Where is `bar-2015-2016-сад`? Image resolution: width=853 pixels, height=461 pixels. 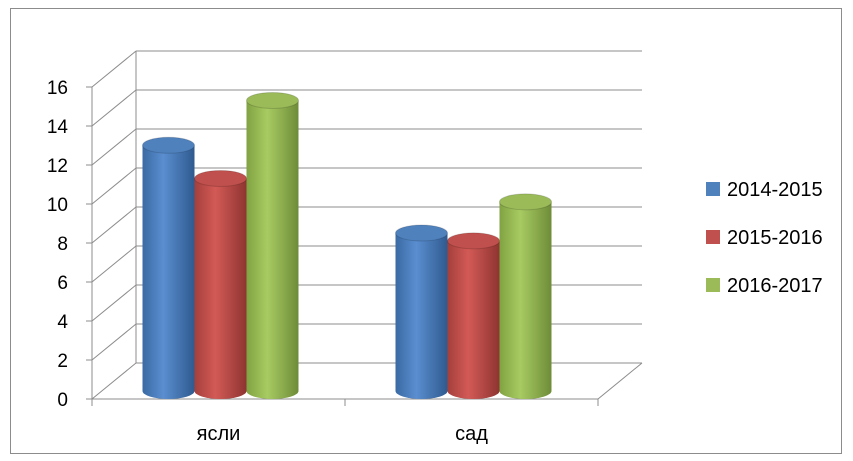
bar-2015-2016-сад is located at coordinates (473, 315).